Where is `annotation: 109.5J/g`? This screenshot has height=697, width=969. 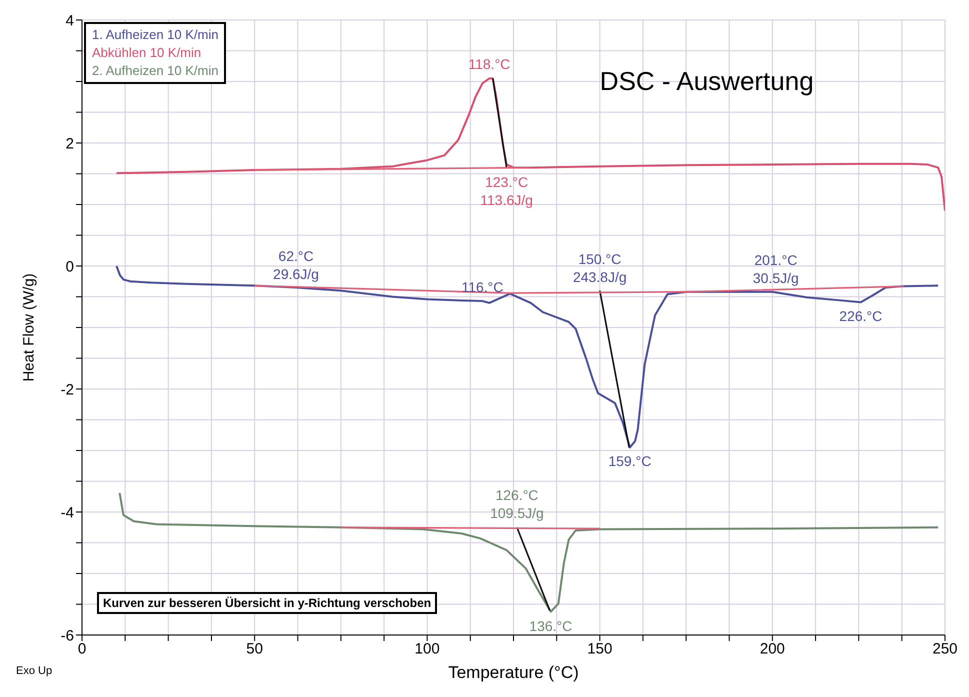
annotation: 109.5J/g is located at coordinates (517, 513).